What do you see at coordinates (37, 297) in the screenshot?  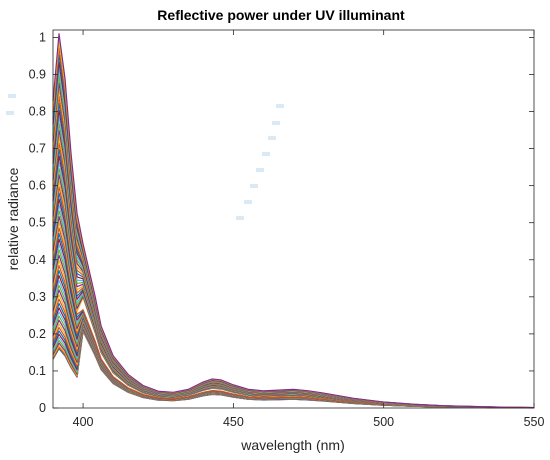 I see `y-tick-label: 0.3` at bounding box center [37, 297].